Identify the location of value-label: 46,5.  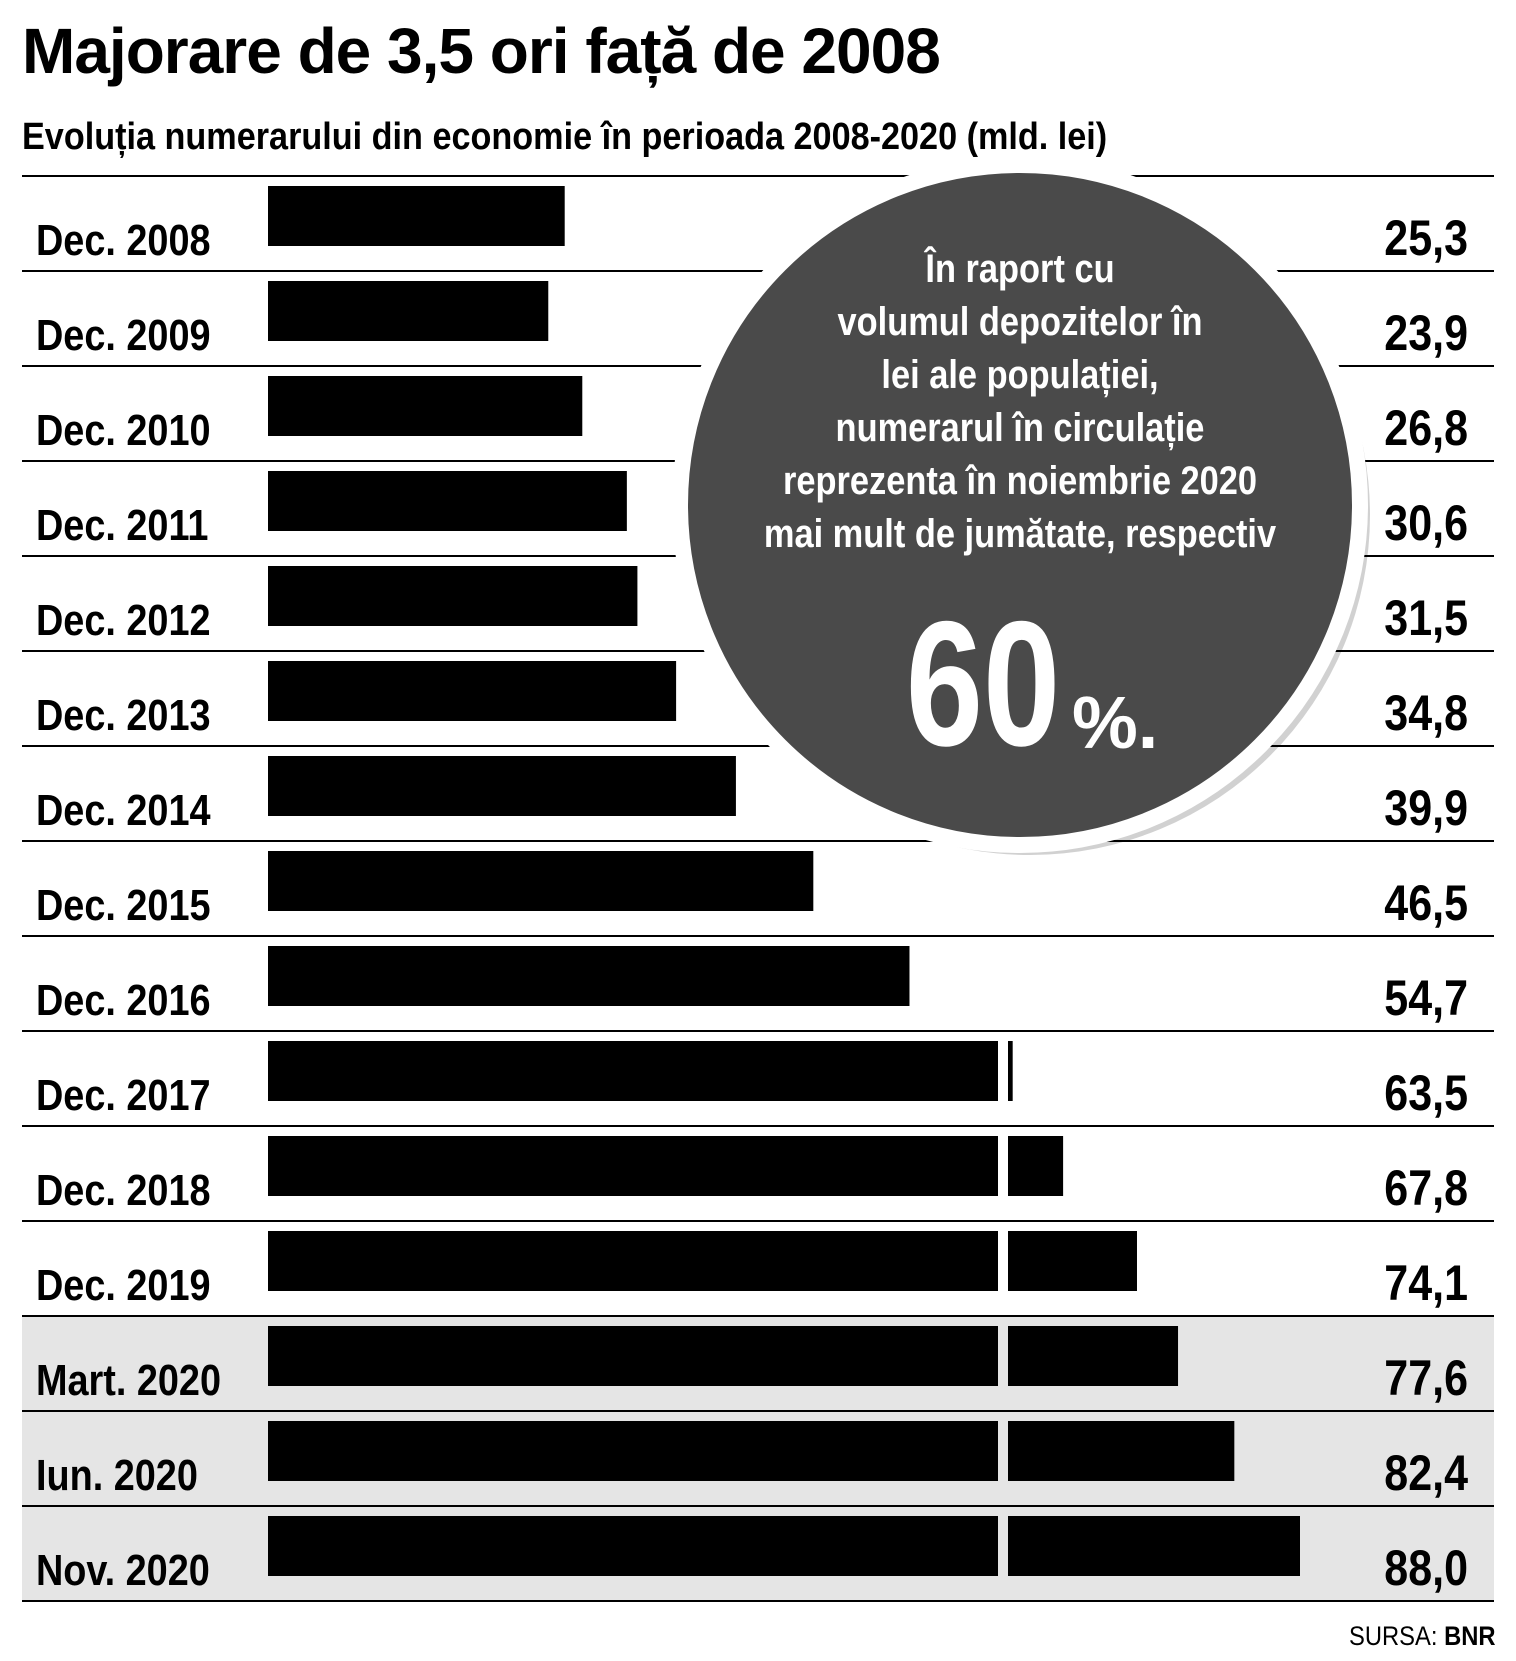
(1426, 903).